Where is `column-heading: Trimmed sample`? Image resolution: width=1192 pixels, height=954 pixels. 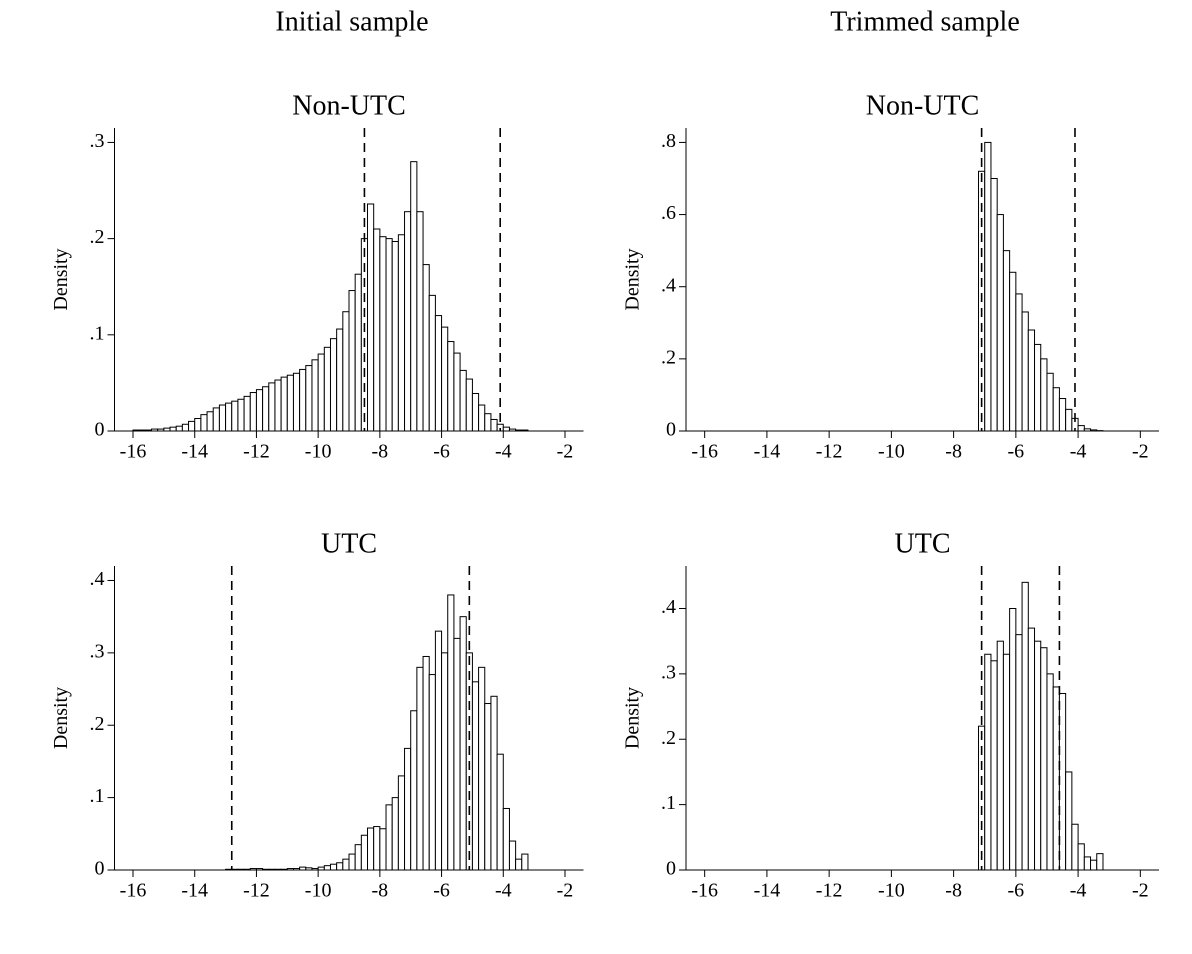
column-heading: Trimmed sample is located at coordinates (925, 21).